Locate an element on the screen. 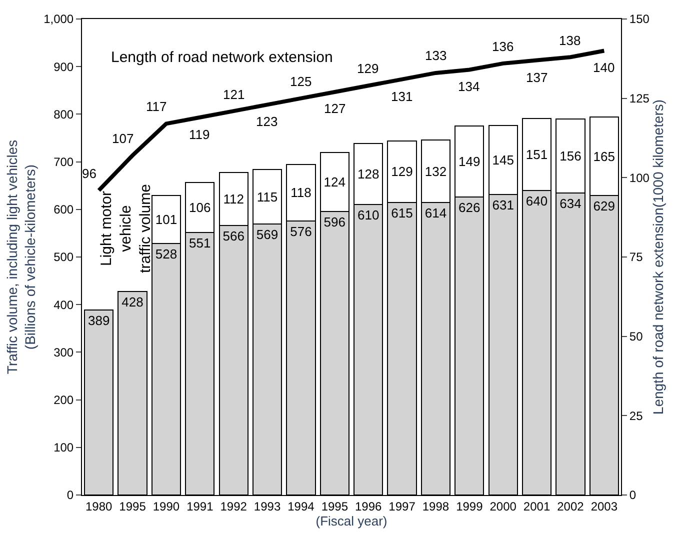 The height and width of the screenshot is (545, 691). data-label: 145 is located at coordinates (503, 160).